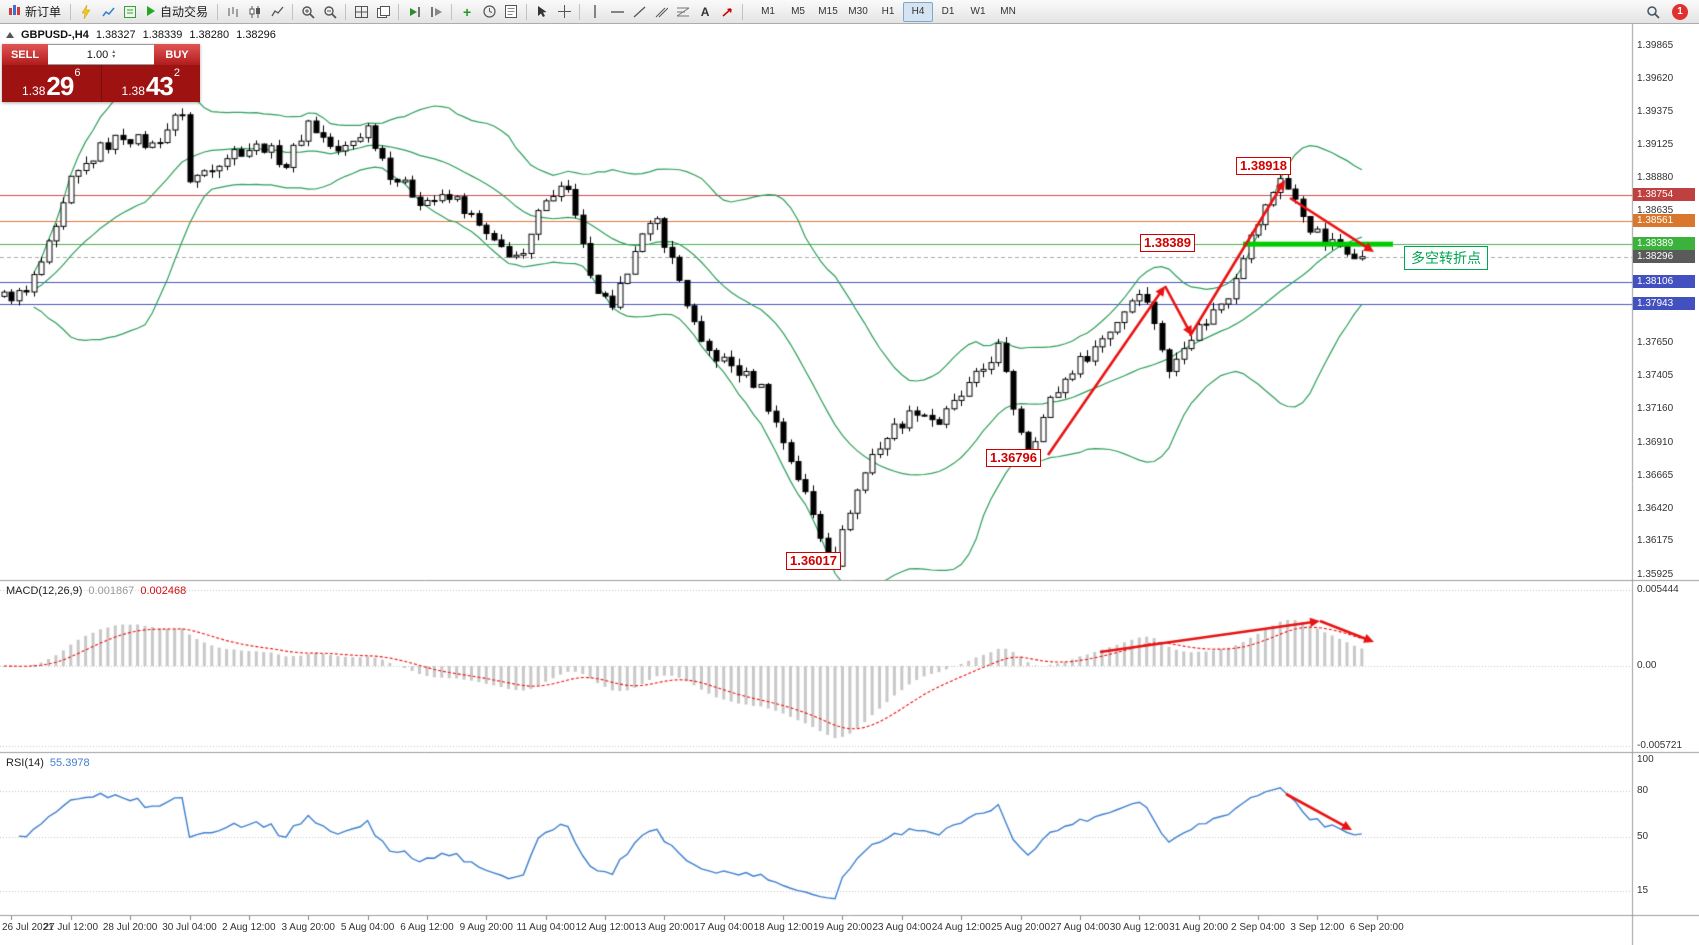  Describe the element at coordinates (163, 591) in the screenshot. I see `macd-signal-value: 0.002468` at that location.